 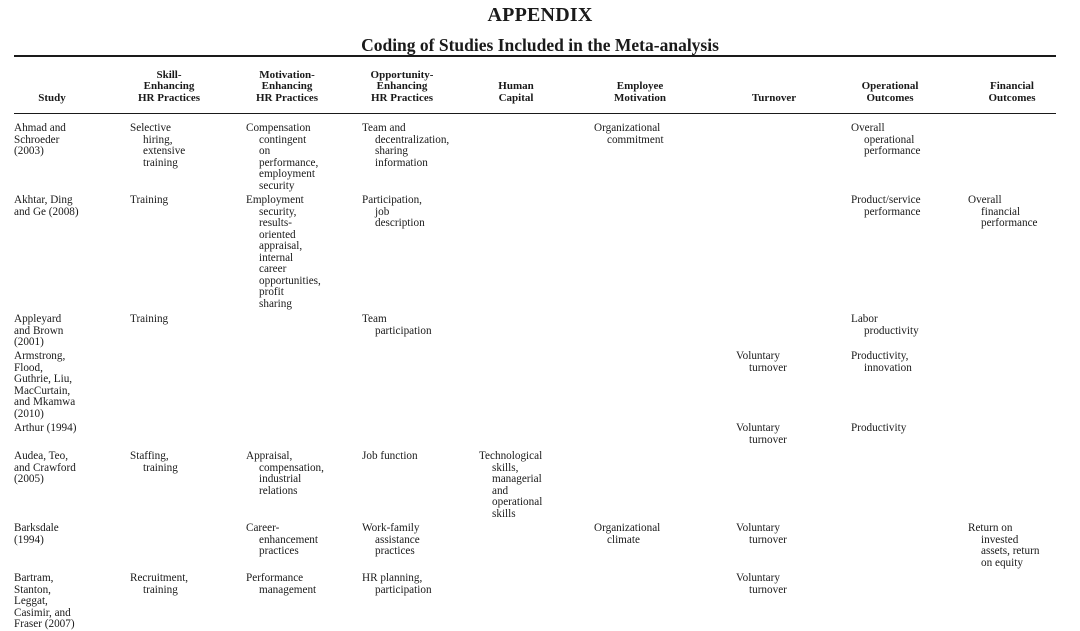 What do you see at coordinates (41, 456) in the screenshot?
I see `cell-line: Audea, Teo,` at bounding box center [41, 456].